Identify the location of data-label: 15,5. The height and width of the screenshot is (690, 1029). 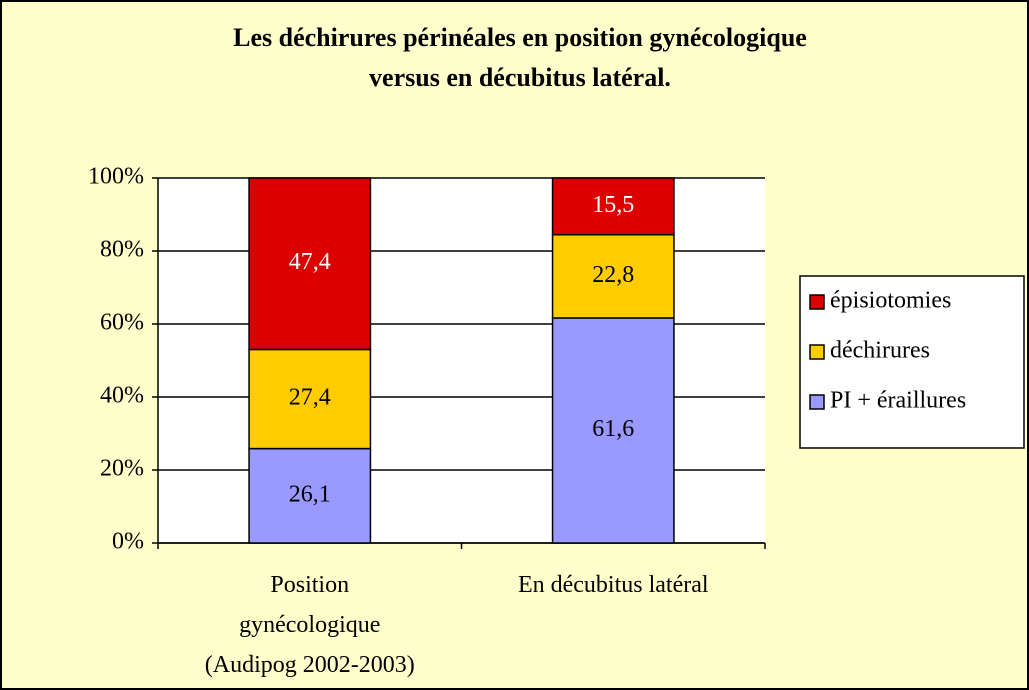
(613, 205).